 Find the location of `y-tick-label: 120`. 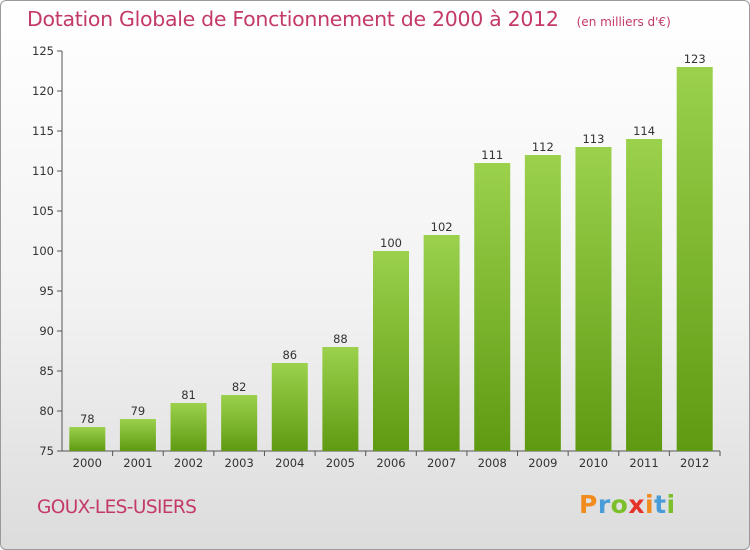

y-tick-label: 120 is located at coordinates (43, 91).